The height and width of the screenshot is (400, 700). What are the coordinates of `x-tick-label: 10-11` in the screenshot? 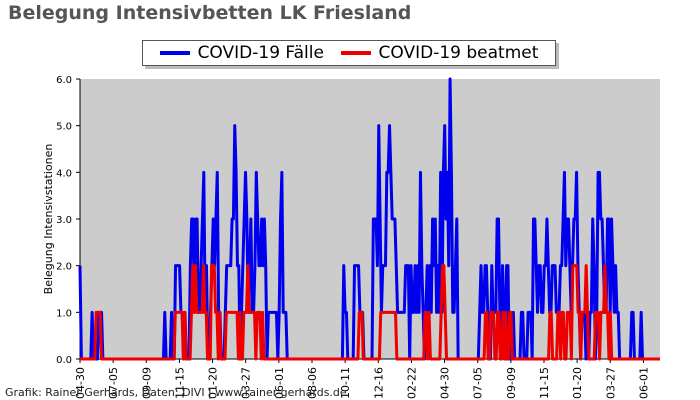 It's located at (345, 383).